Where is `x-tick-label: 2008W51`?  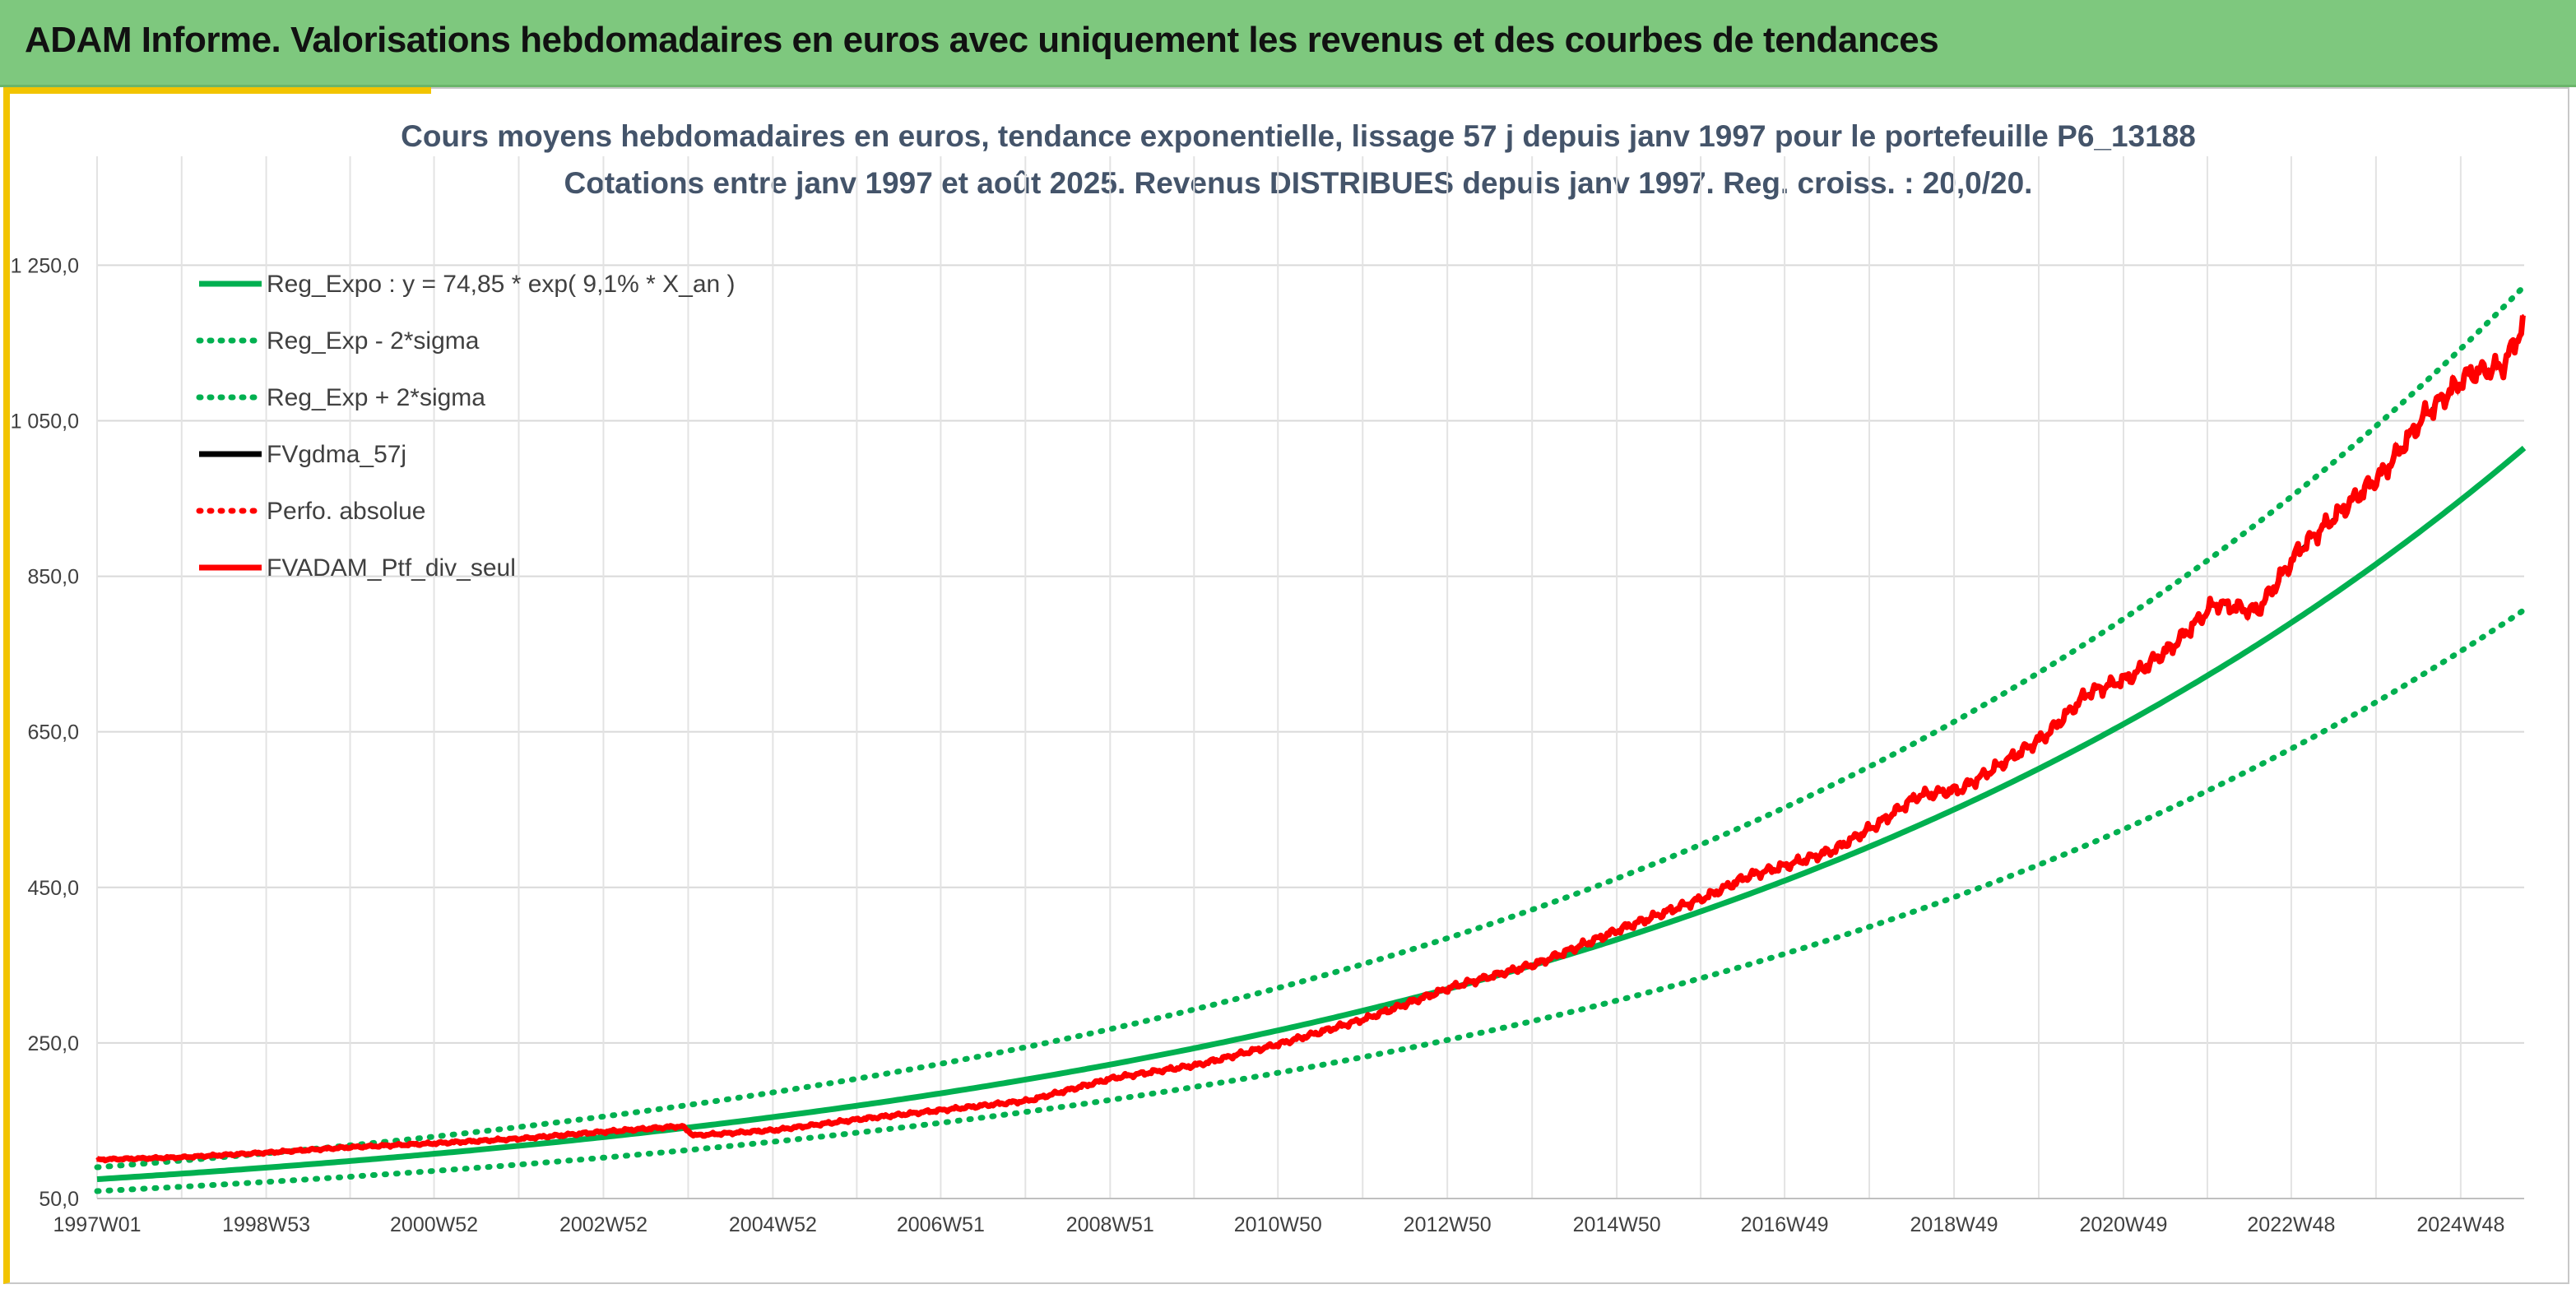 x-tick-label: 2008W51 is located at coordinates (1110, 1224).